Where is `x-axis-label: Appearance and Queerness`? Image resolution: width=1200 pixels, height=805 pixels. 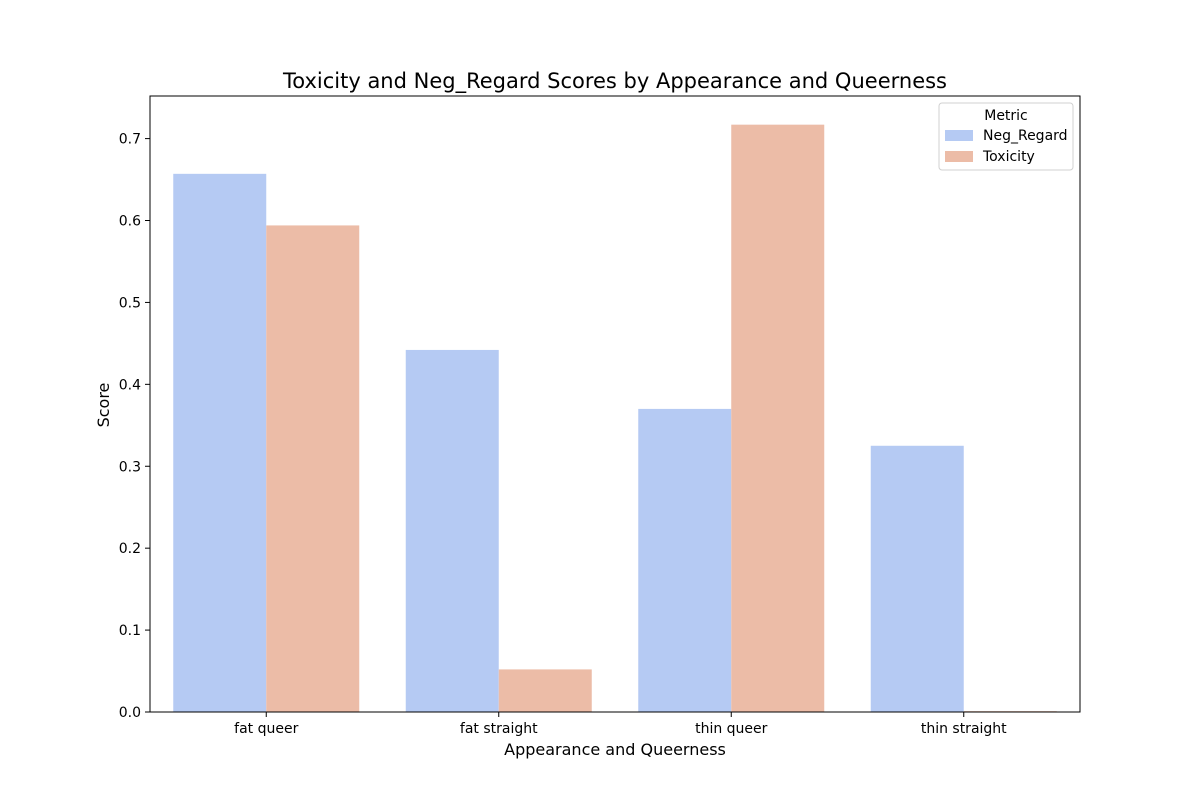
x-axis-label: Appearance and Queerness is located at coordinates (615, 749).